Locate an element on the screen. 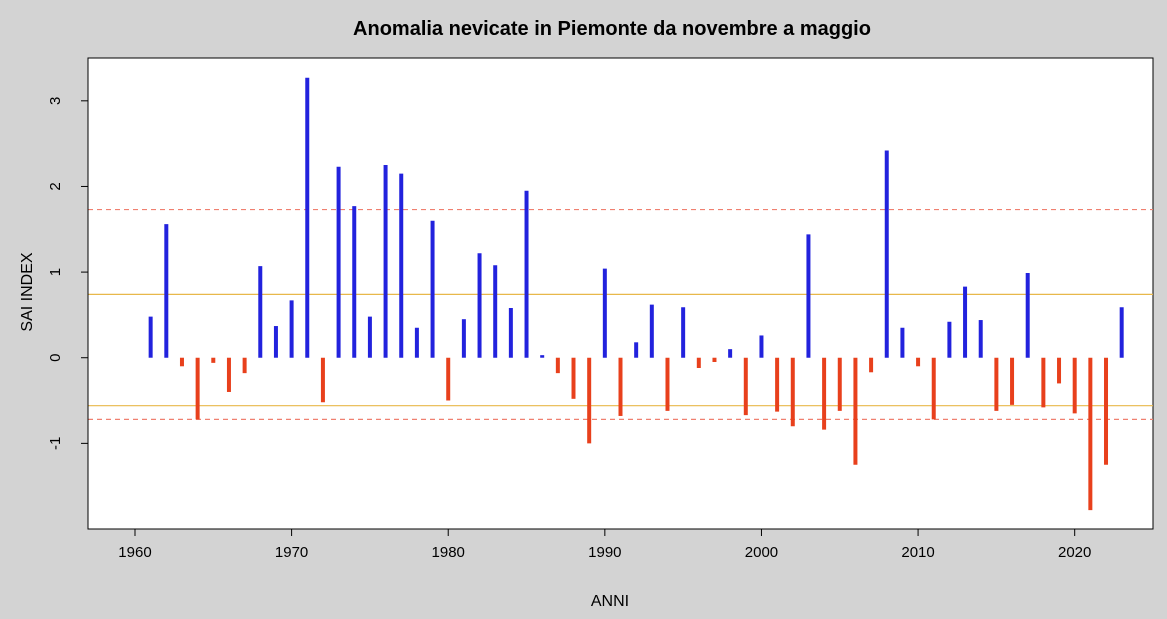 The width and height of the screenshot is (1167, 619). x-tick-label: 1970 is located at coordinates (291, 552).